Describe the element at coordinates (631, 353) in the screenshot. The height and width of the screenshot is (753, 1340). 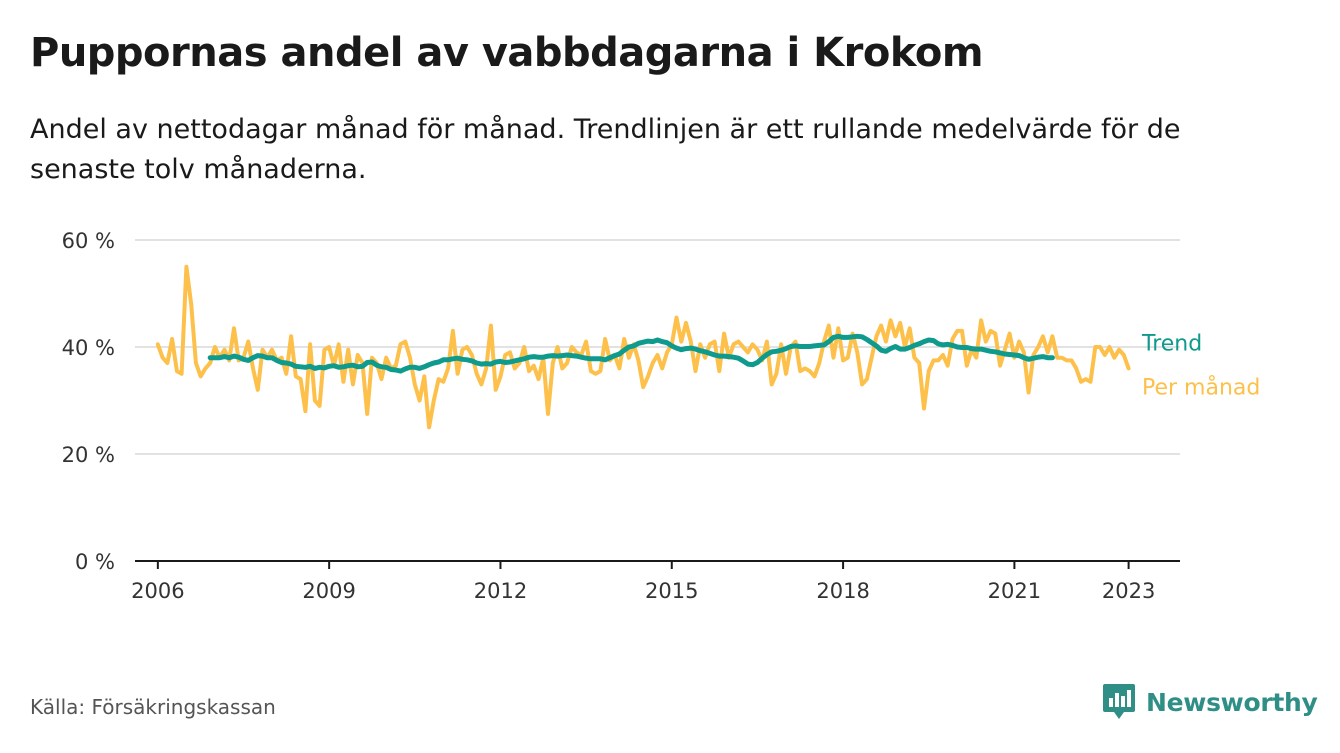
I see `trend-line` at that location.